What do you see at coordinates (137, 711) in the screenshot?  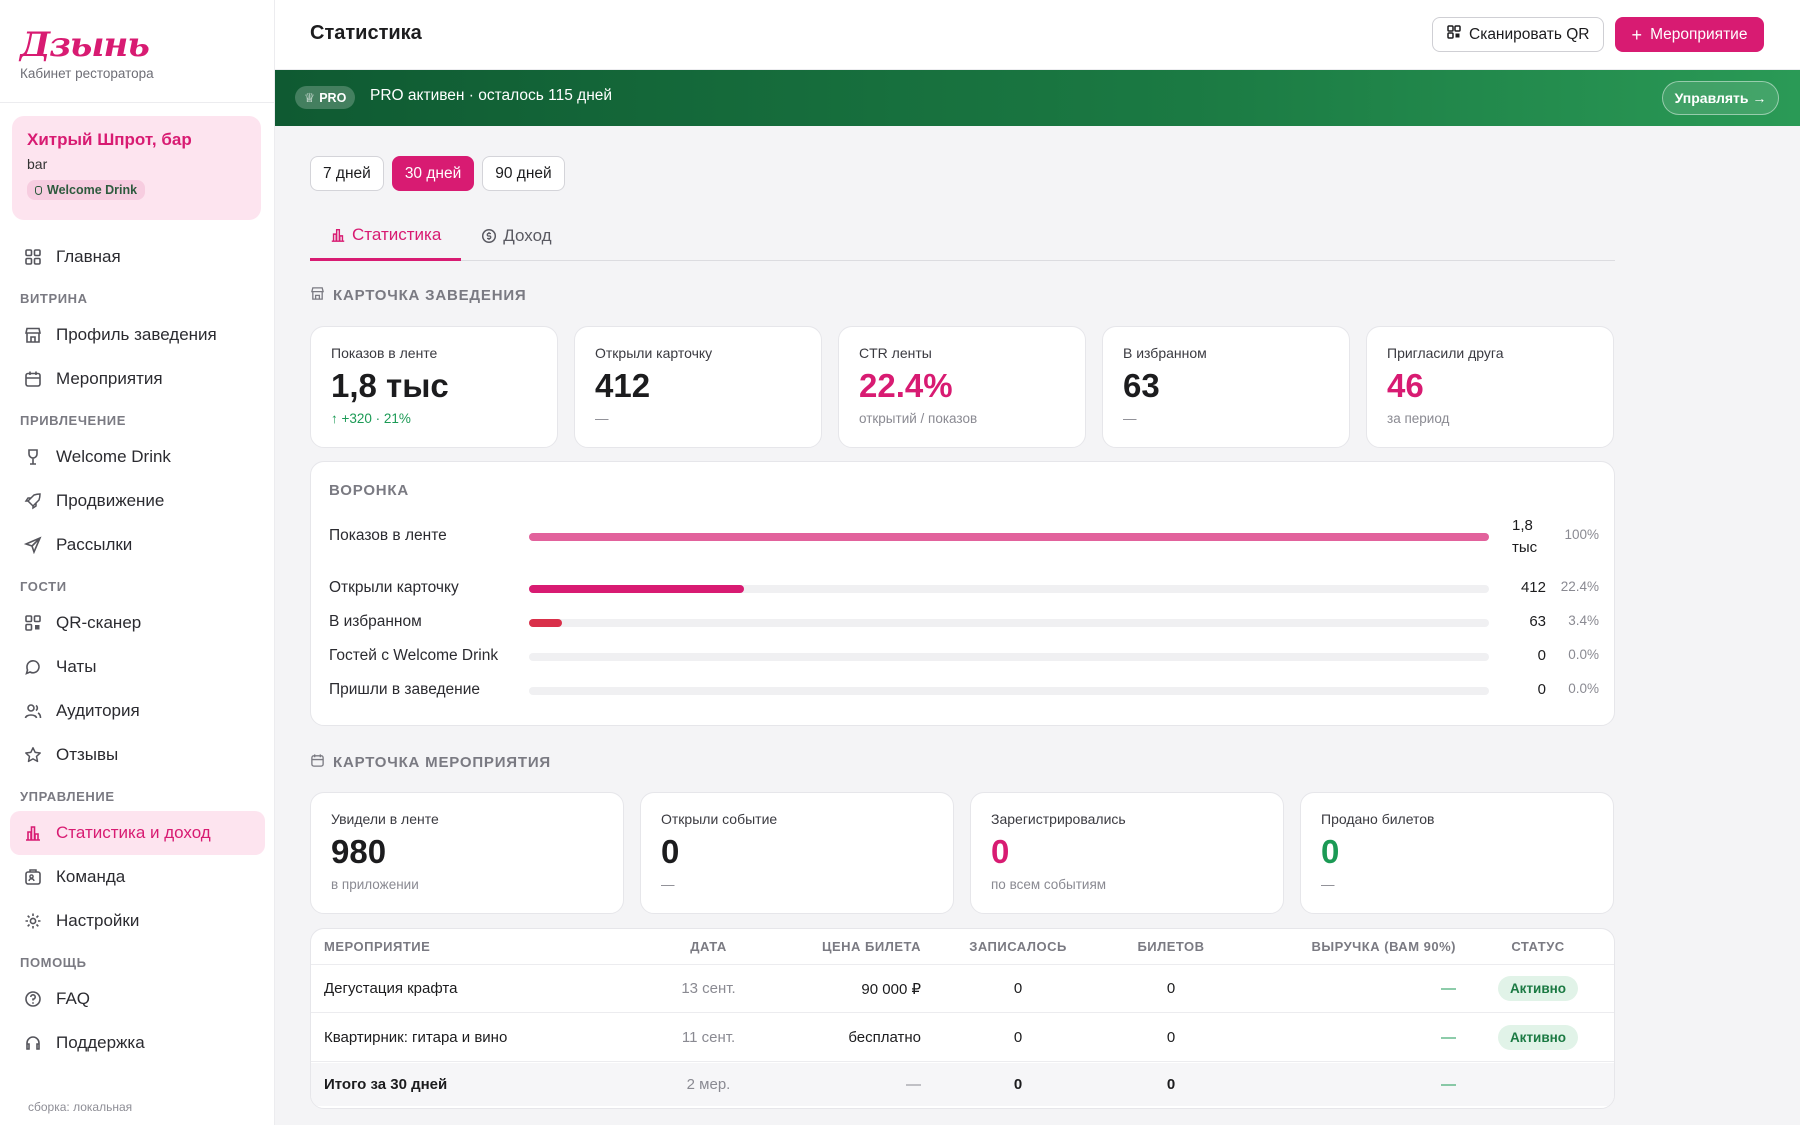 I see `sidebar-item-users: Аудитория` at bounding box center [137, 711].